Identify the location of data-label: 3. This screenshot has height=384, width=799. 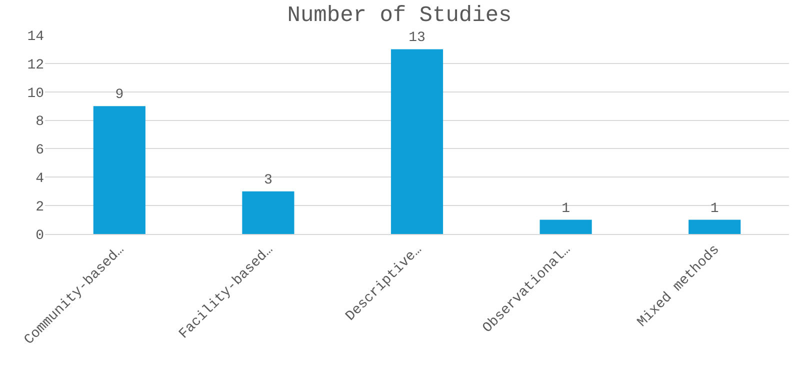
(268, 180).